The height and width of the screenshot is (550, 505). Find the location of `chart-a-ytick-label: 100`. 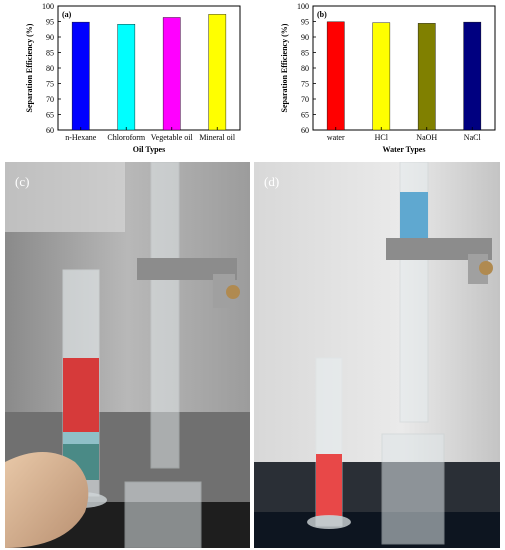

chart-a-ytick-label: 100 is located at coordinates (48, 6).